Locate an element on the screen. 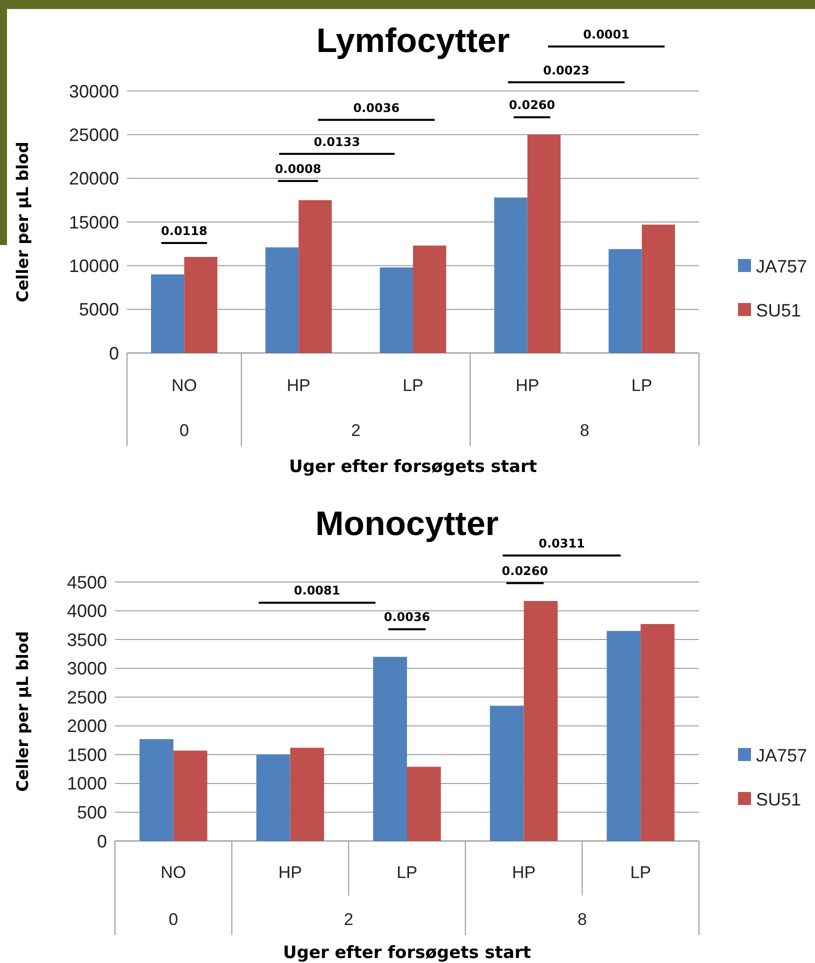 The image size is (815, 963). text: 0.0001 is located at coordinates (606, 34).